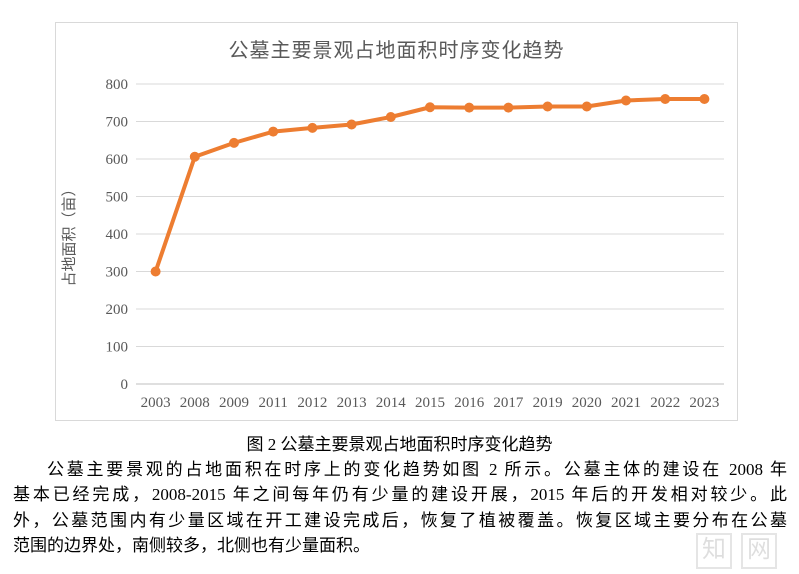  What do you see at coordinates (469, 403) in the screenshot?
I see `x-tick-label: 2016` at bounding box center [469, 403].